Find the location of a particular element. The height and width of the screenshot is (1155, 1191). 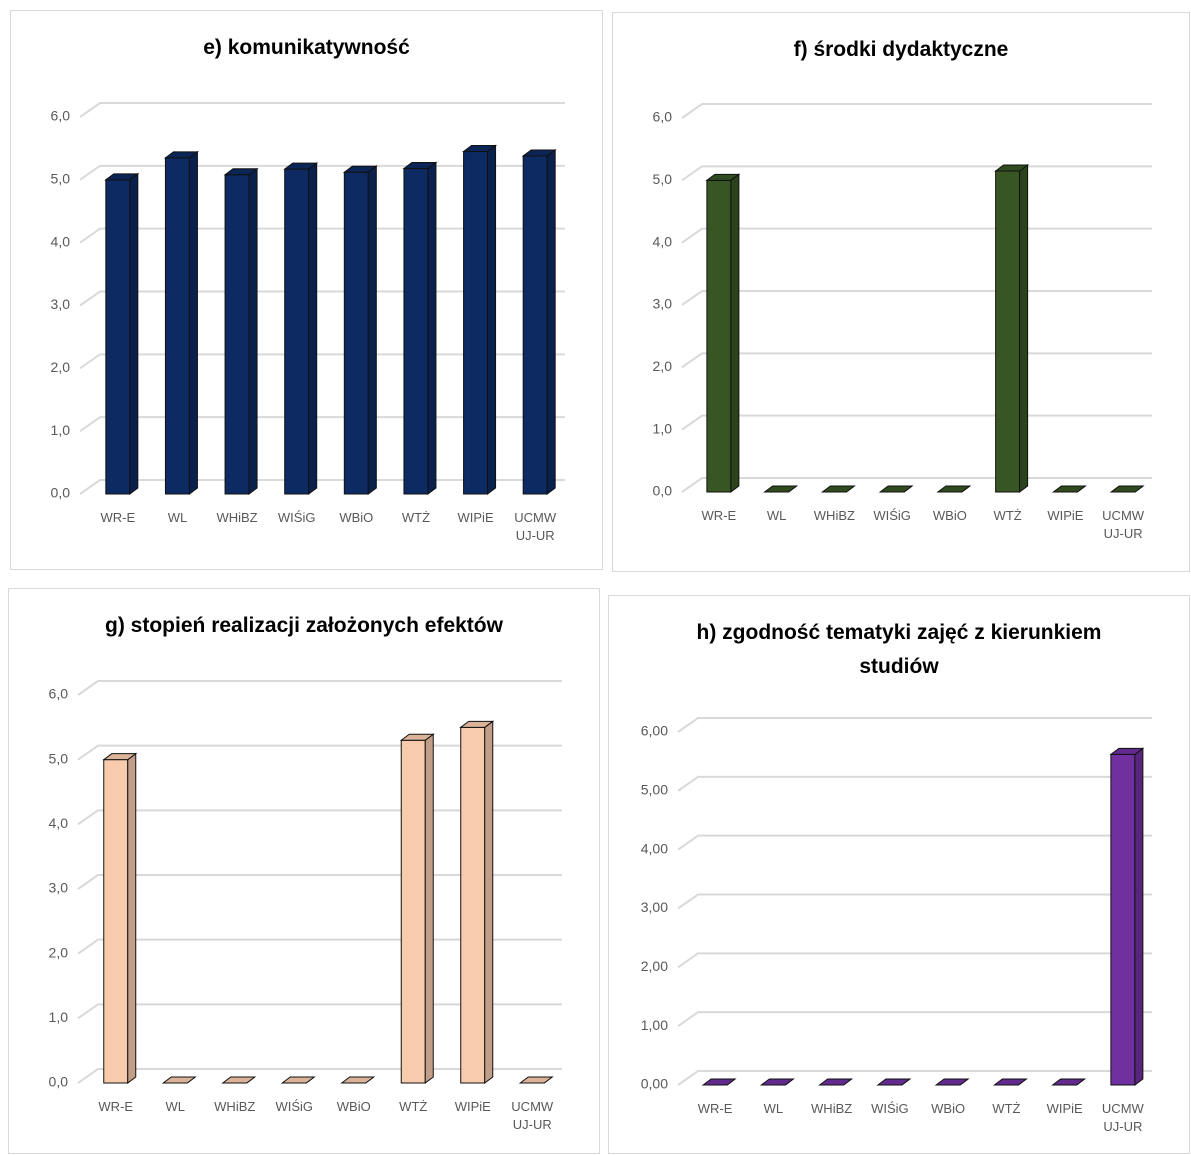

chart-title: g) stopień realizacji założonych efektów is located at coordinates (304, 625).